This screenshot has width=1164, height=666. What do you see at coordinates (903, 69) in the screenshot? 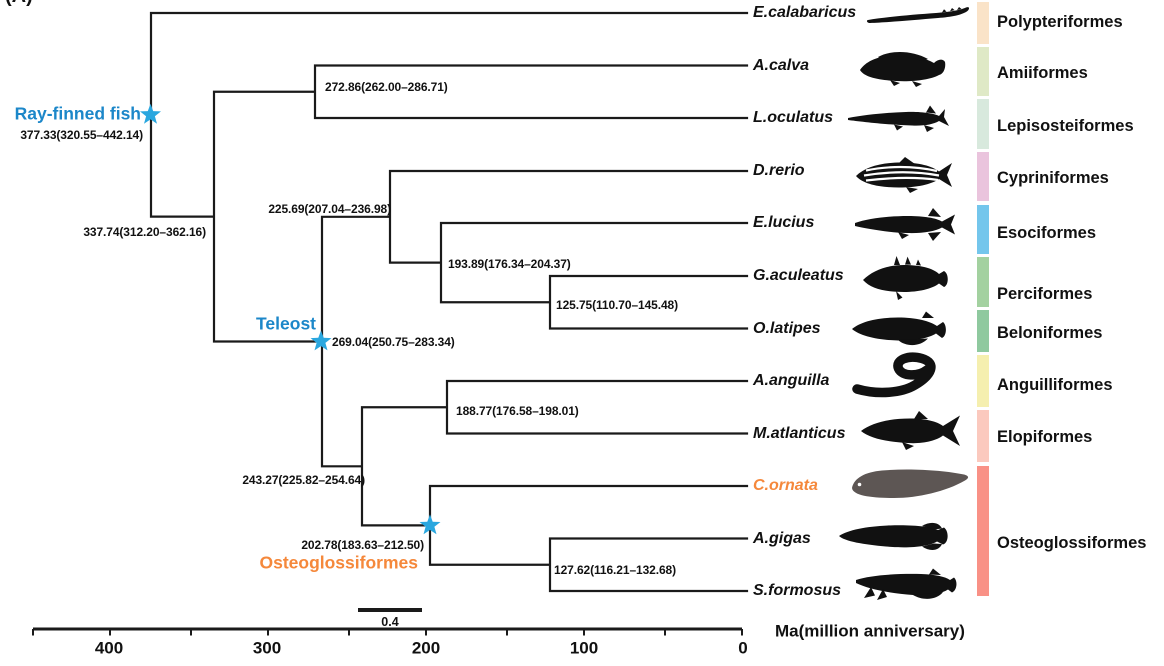
I see `fish-a-calva-icon` at bounding box center [903, 69].